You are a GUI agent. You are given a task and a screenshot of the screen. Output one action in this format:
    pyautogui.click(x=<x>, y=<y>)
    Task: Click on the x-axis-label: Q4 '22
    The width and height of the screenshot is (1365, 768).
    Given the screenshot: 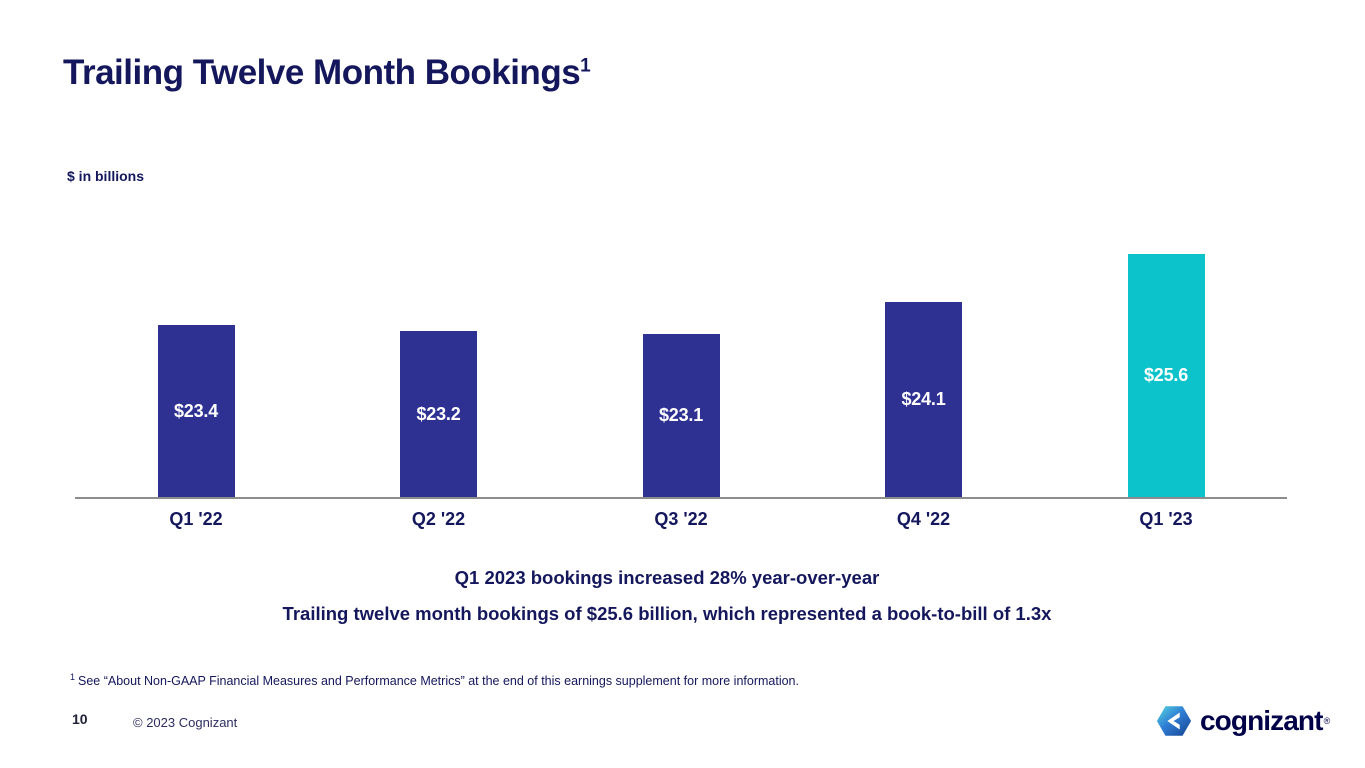 What is the action you would take?
    pyautogui.click(x=923, y=519)
    